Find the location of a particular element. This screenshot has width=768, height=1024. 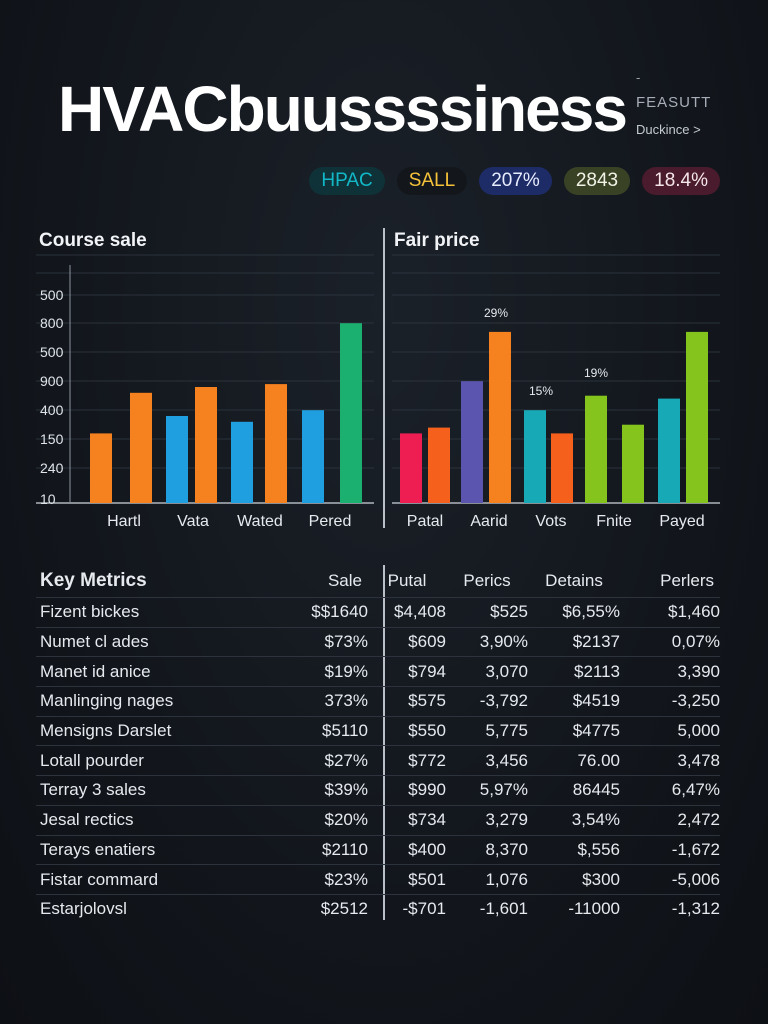

metric-value: $734 is located at coordinates (407, 819).